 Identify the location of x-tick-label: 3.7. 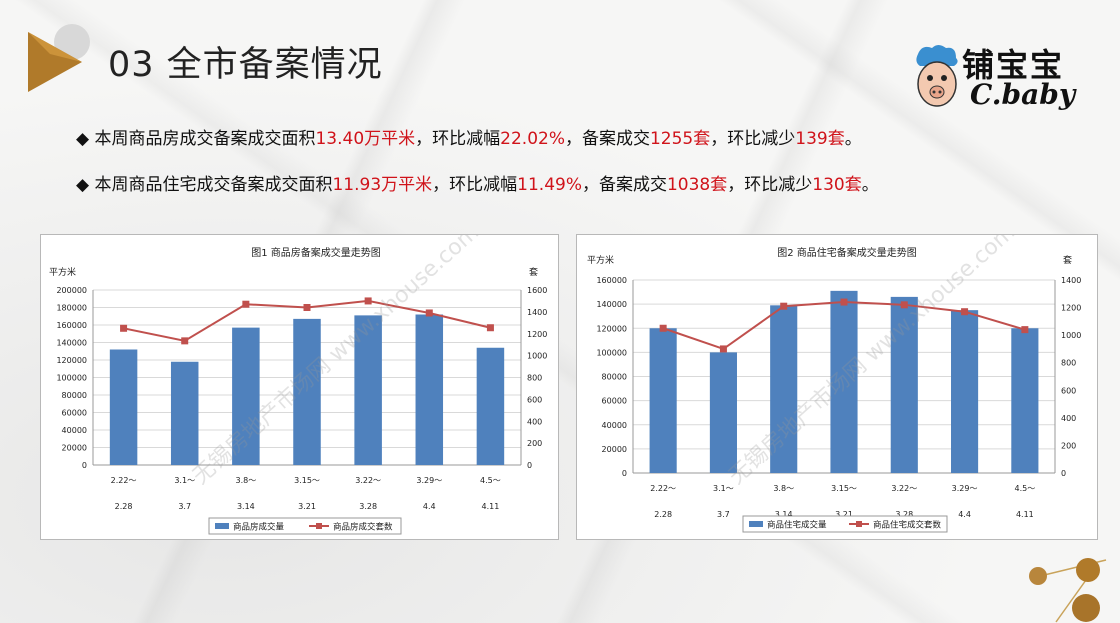
(184, 506).